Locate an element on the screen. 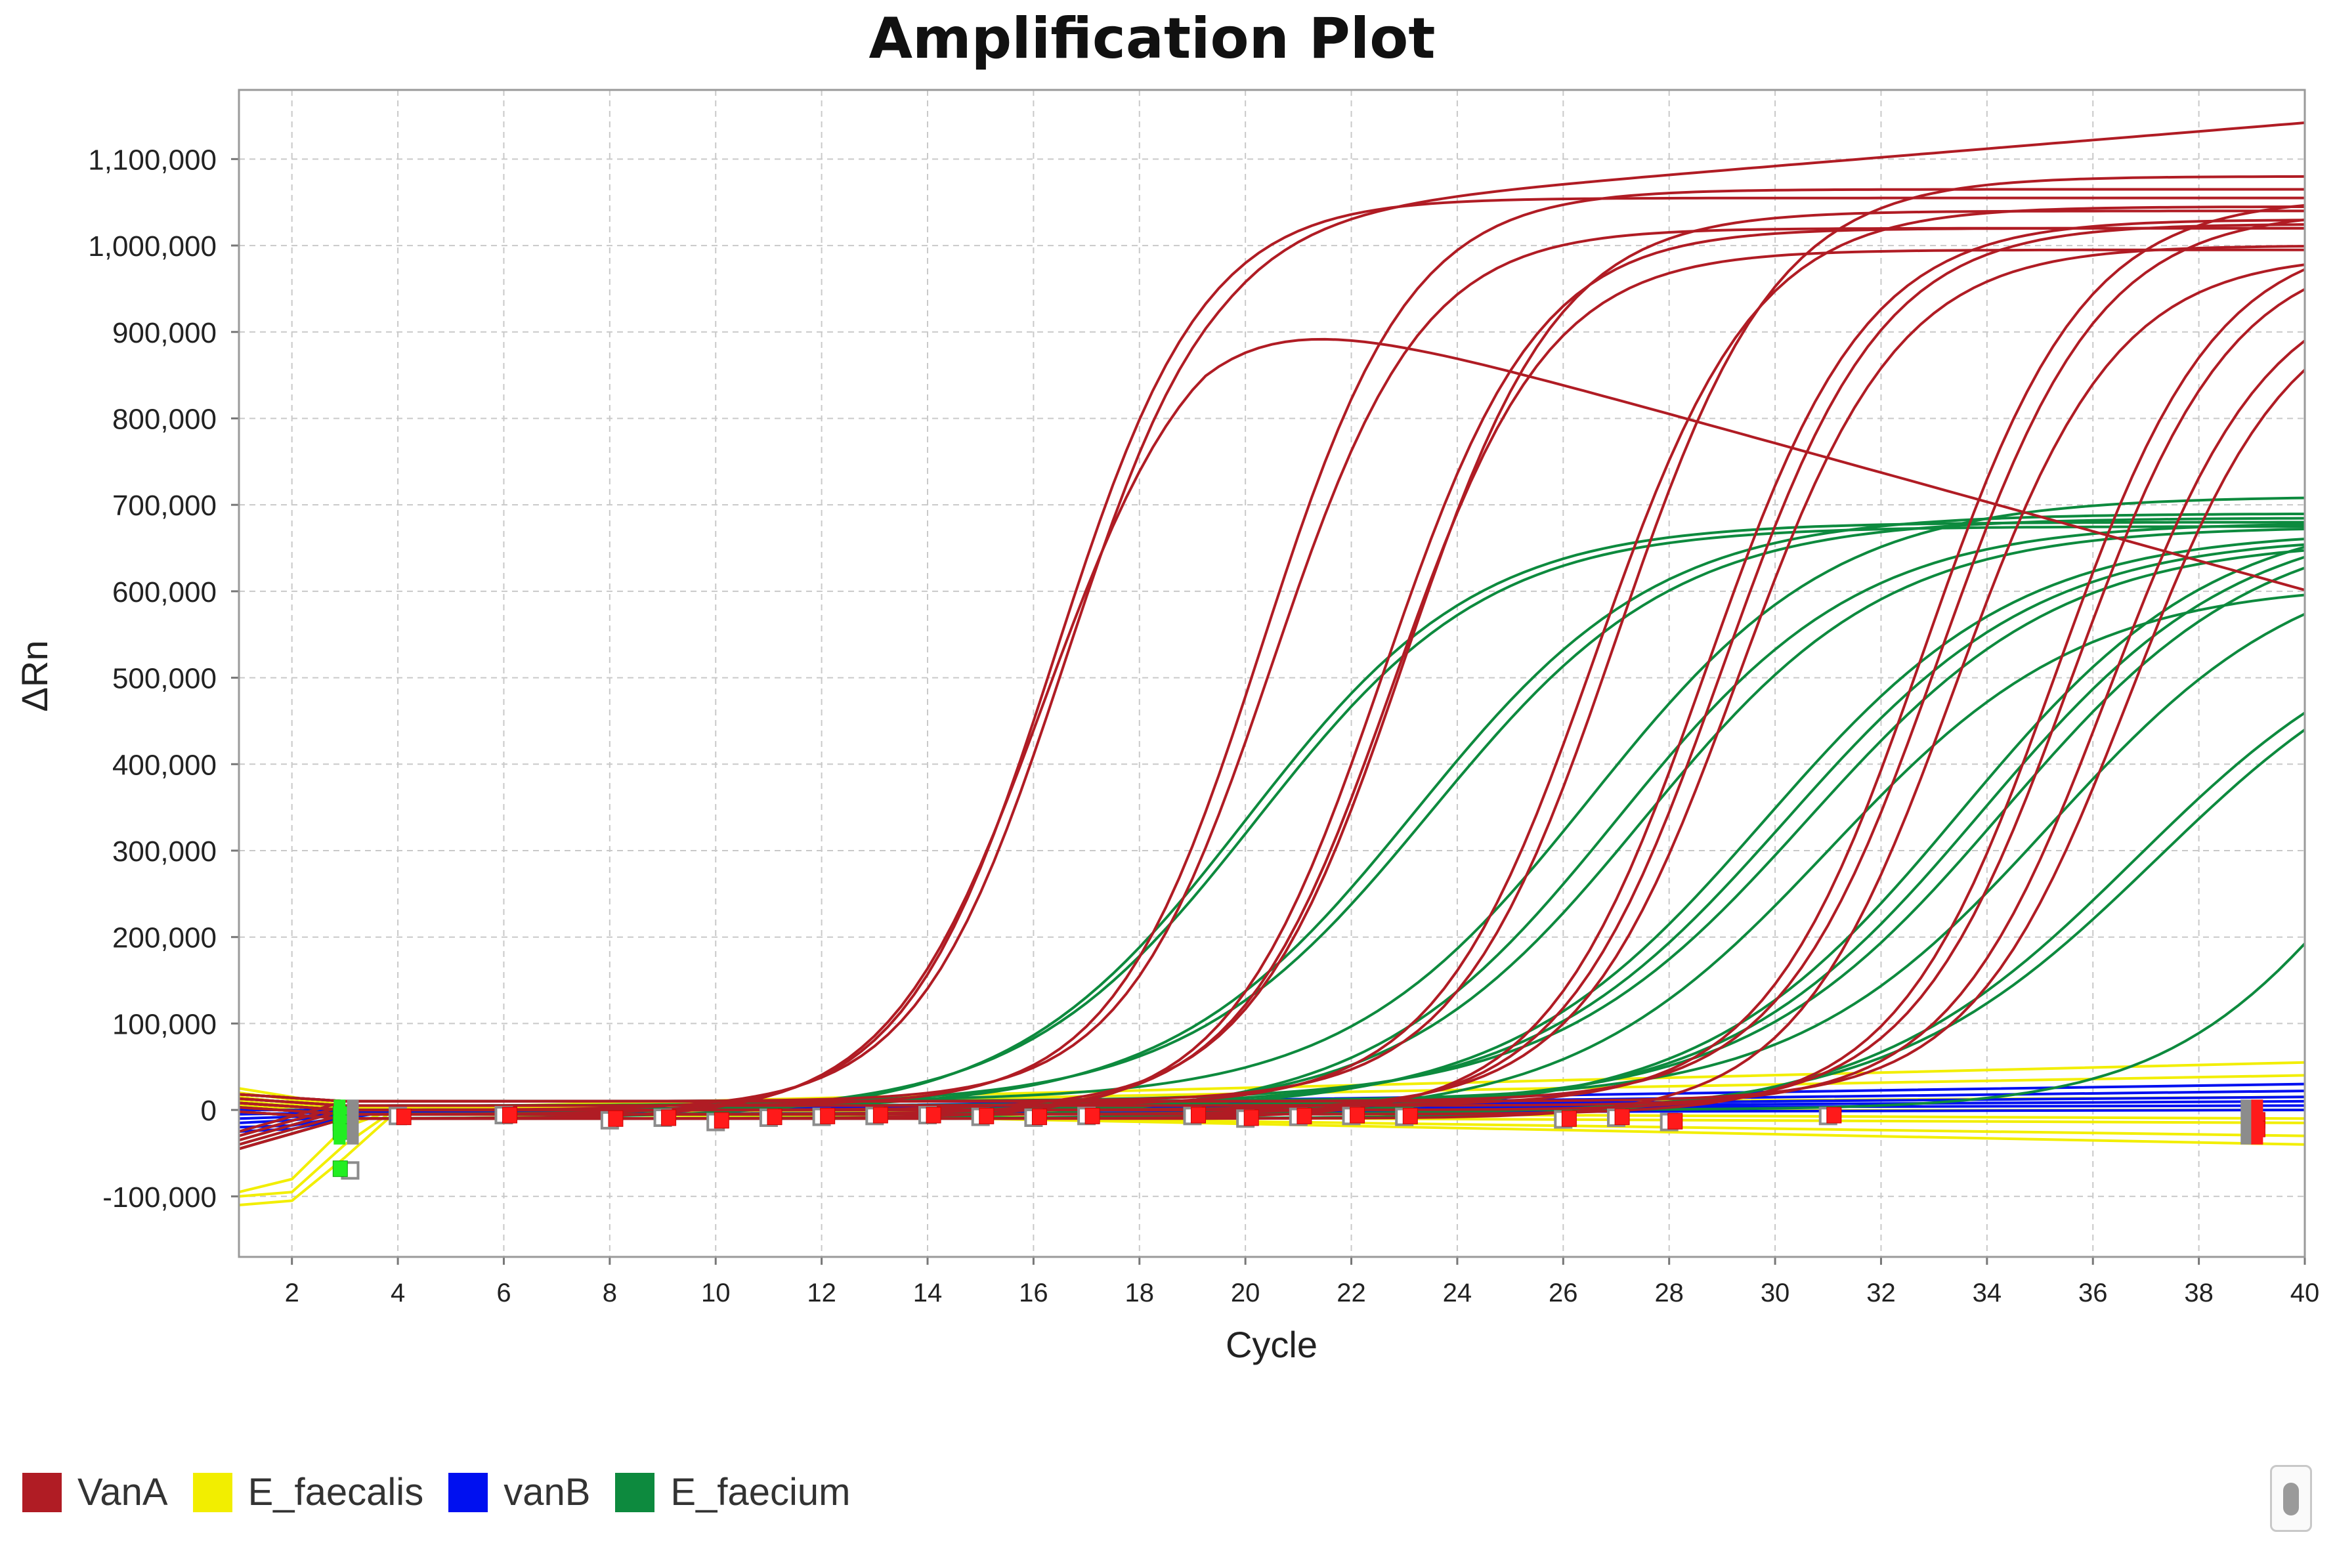 The height and width of the screenshot is (1568, 2335). chart-title: Amplification Plot is located at coordinates (1152, 39).